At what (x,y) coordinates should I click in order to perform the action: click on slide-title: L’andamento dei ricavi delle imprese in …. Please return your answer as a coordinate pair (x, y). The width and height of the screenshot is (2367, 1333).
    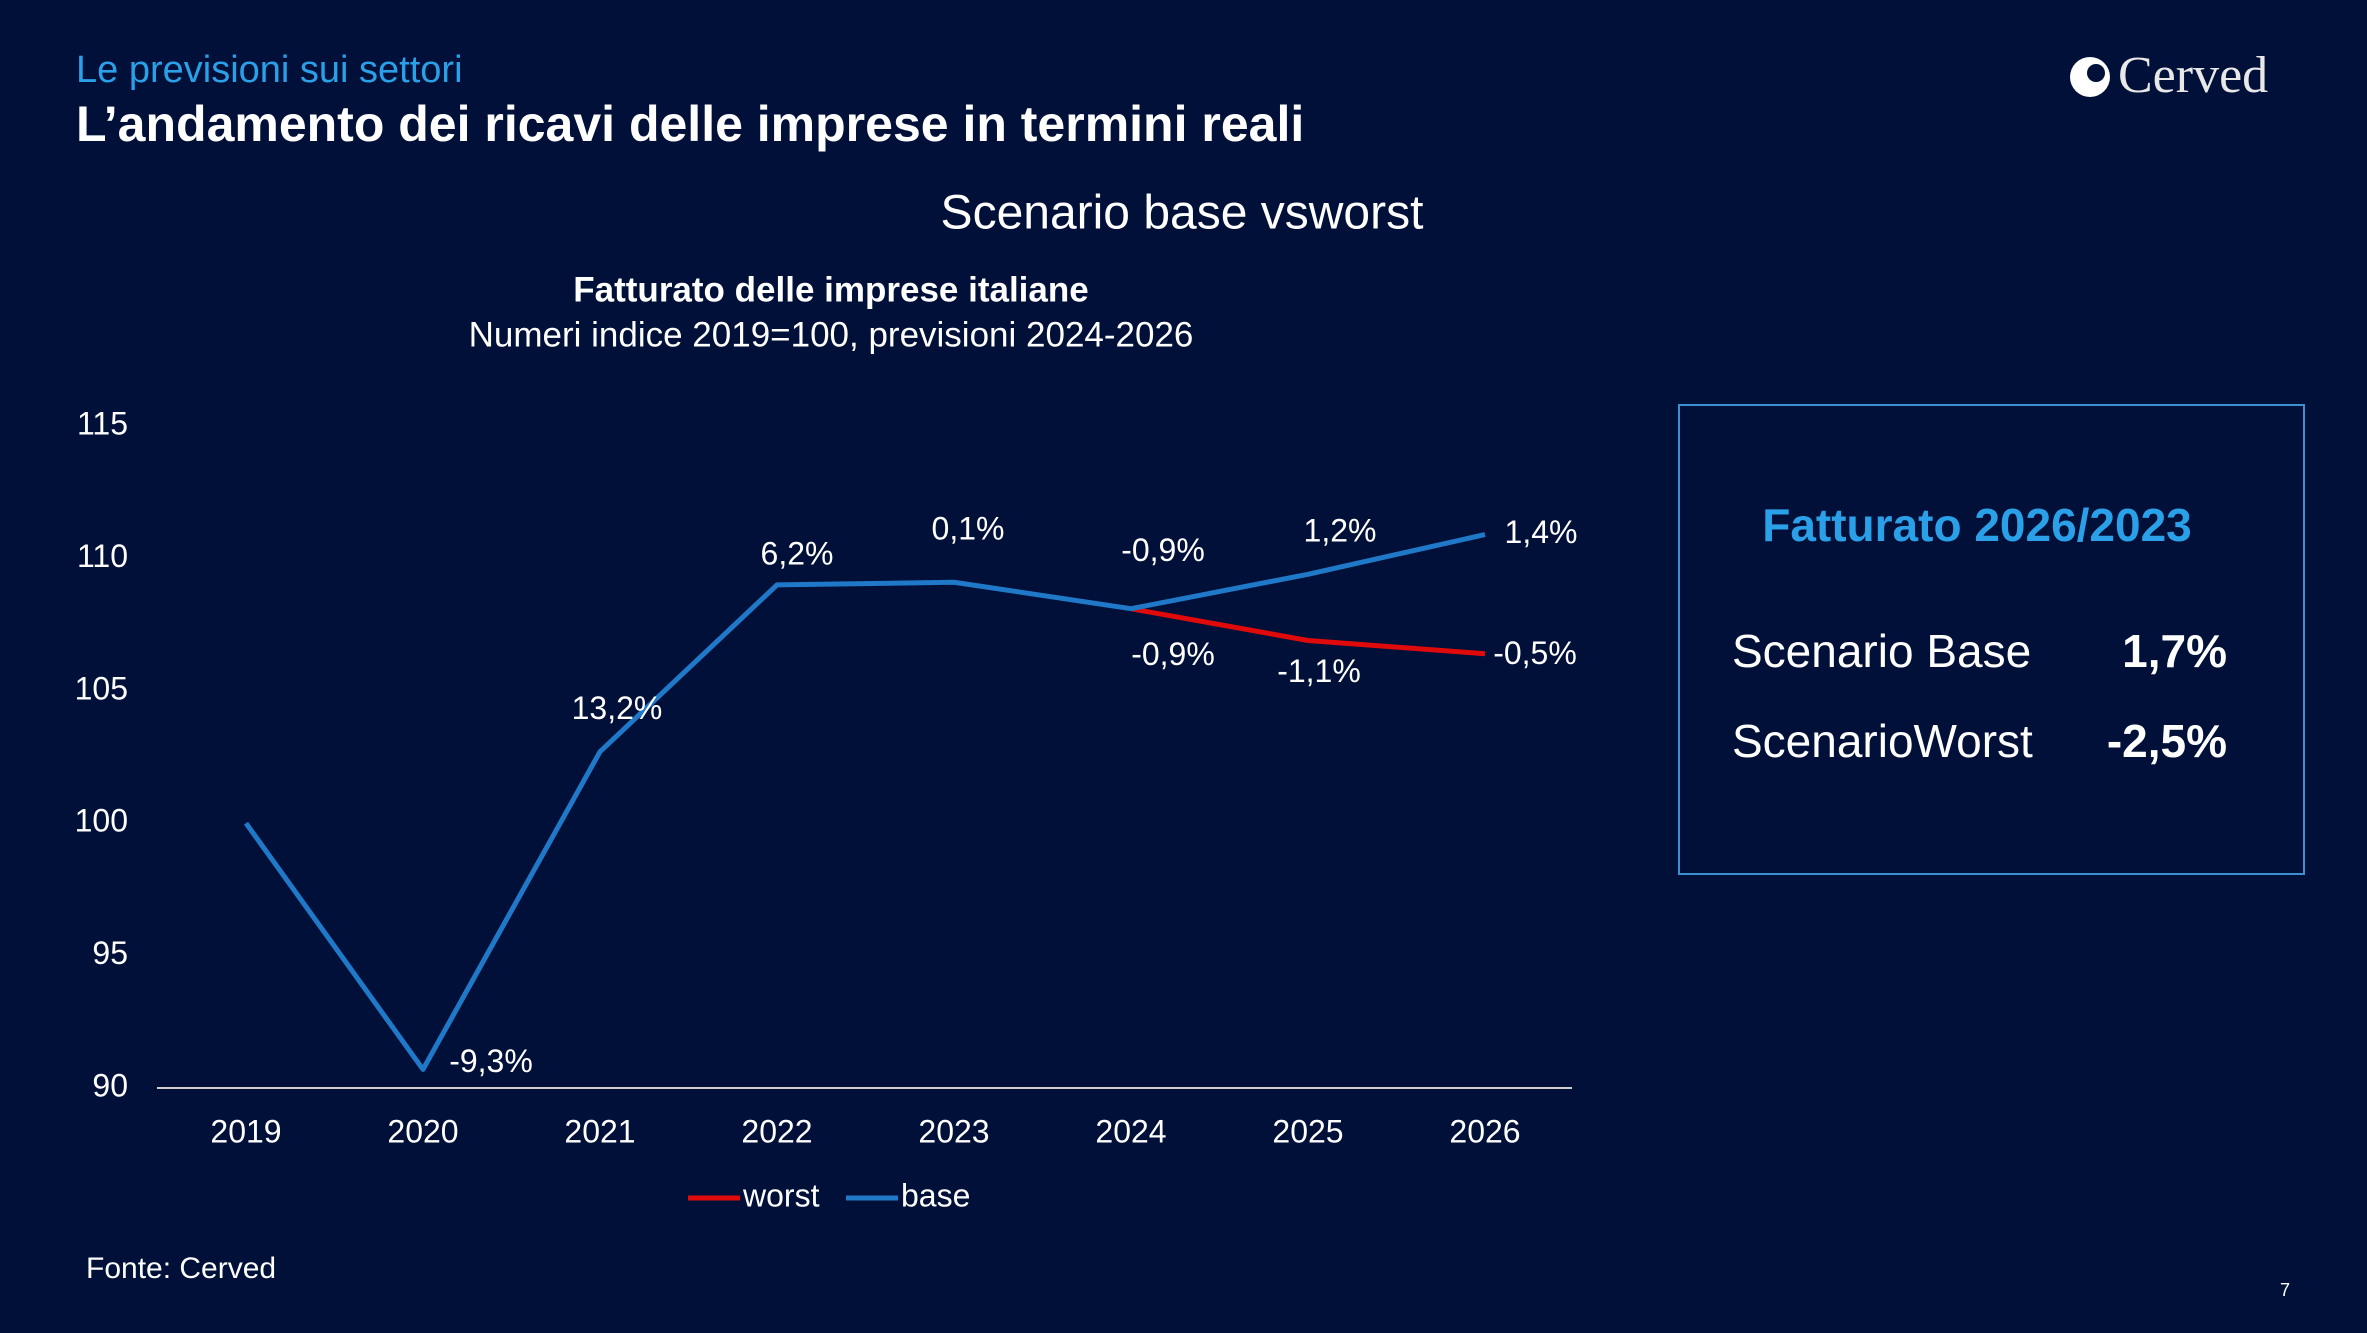
    Looking at the image, I should click on (690, 124).